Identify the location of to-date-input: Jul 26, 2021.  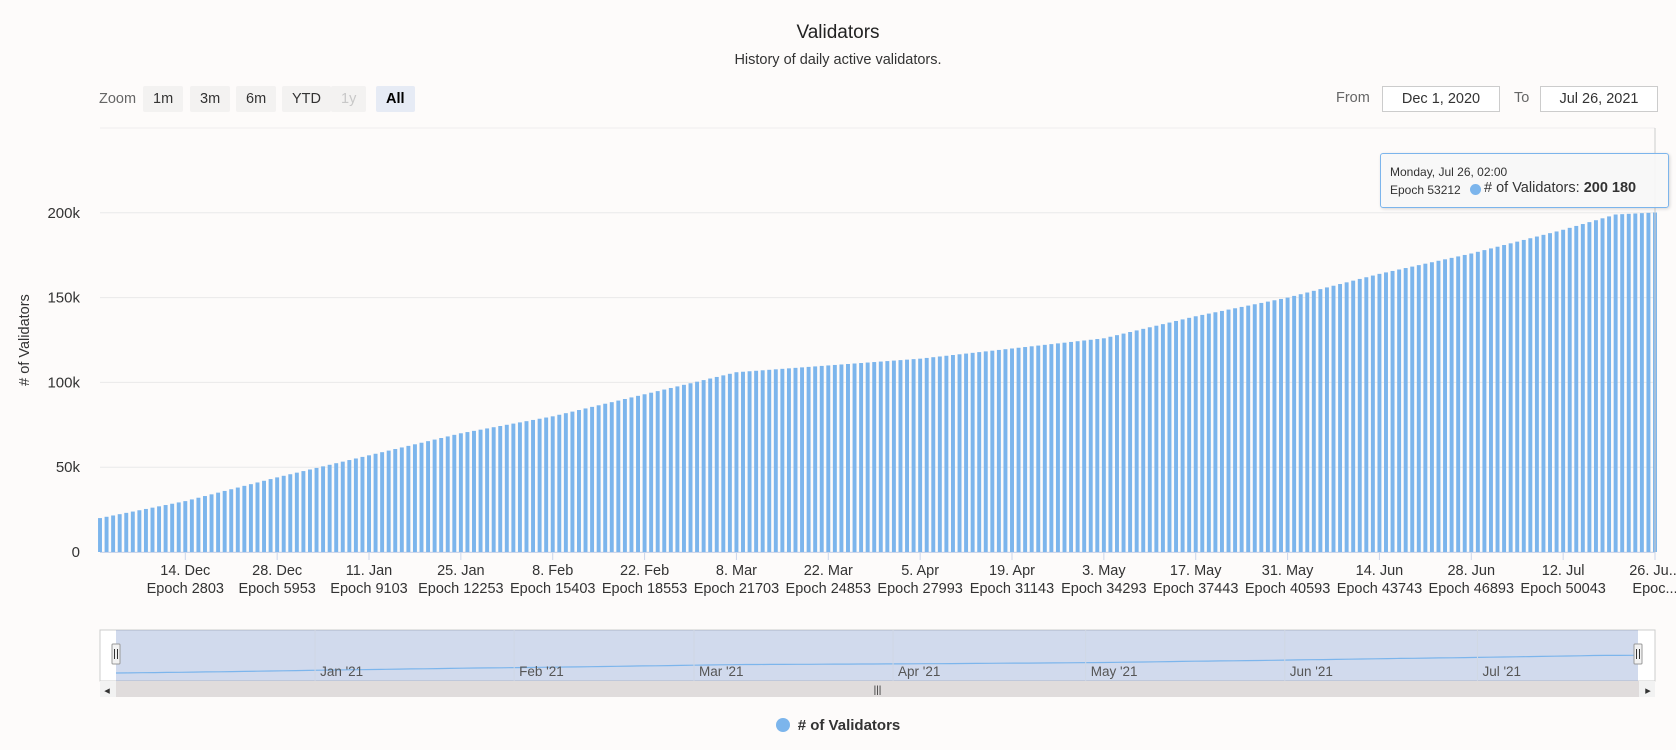
(1599, 99).